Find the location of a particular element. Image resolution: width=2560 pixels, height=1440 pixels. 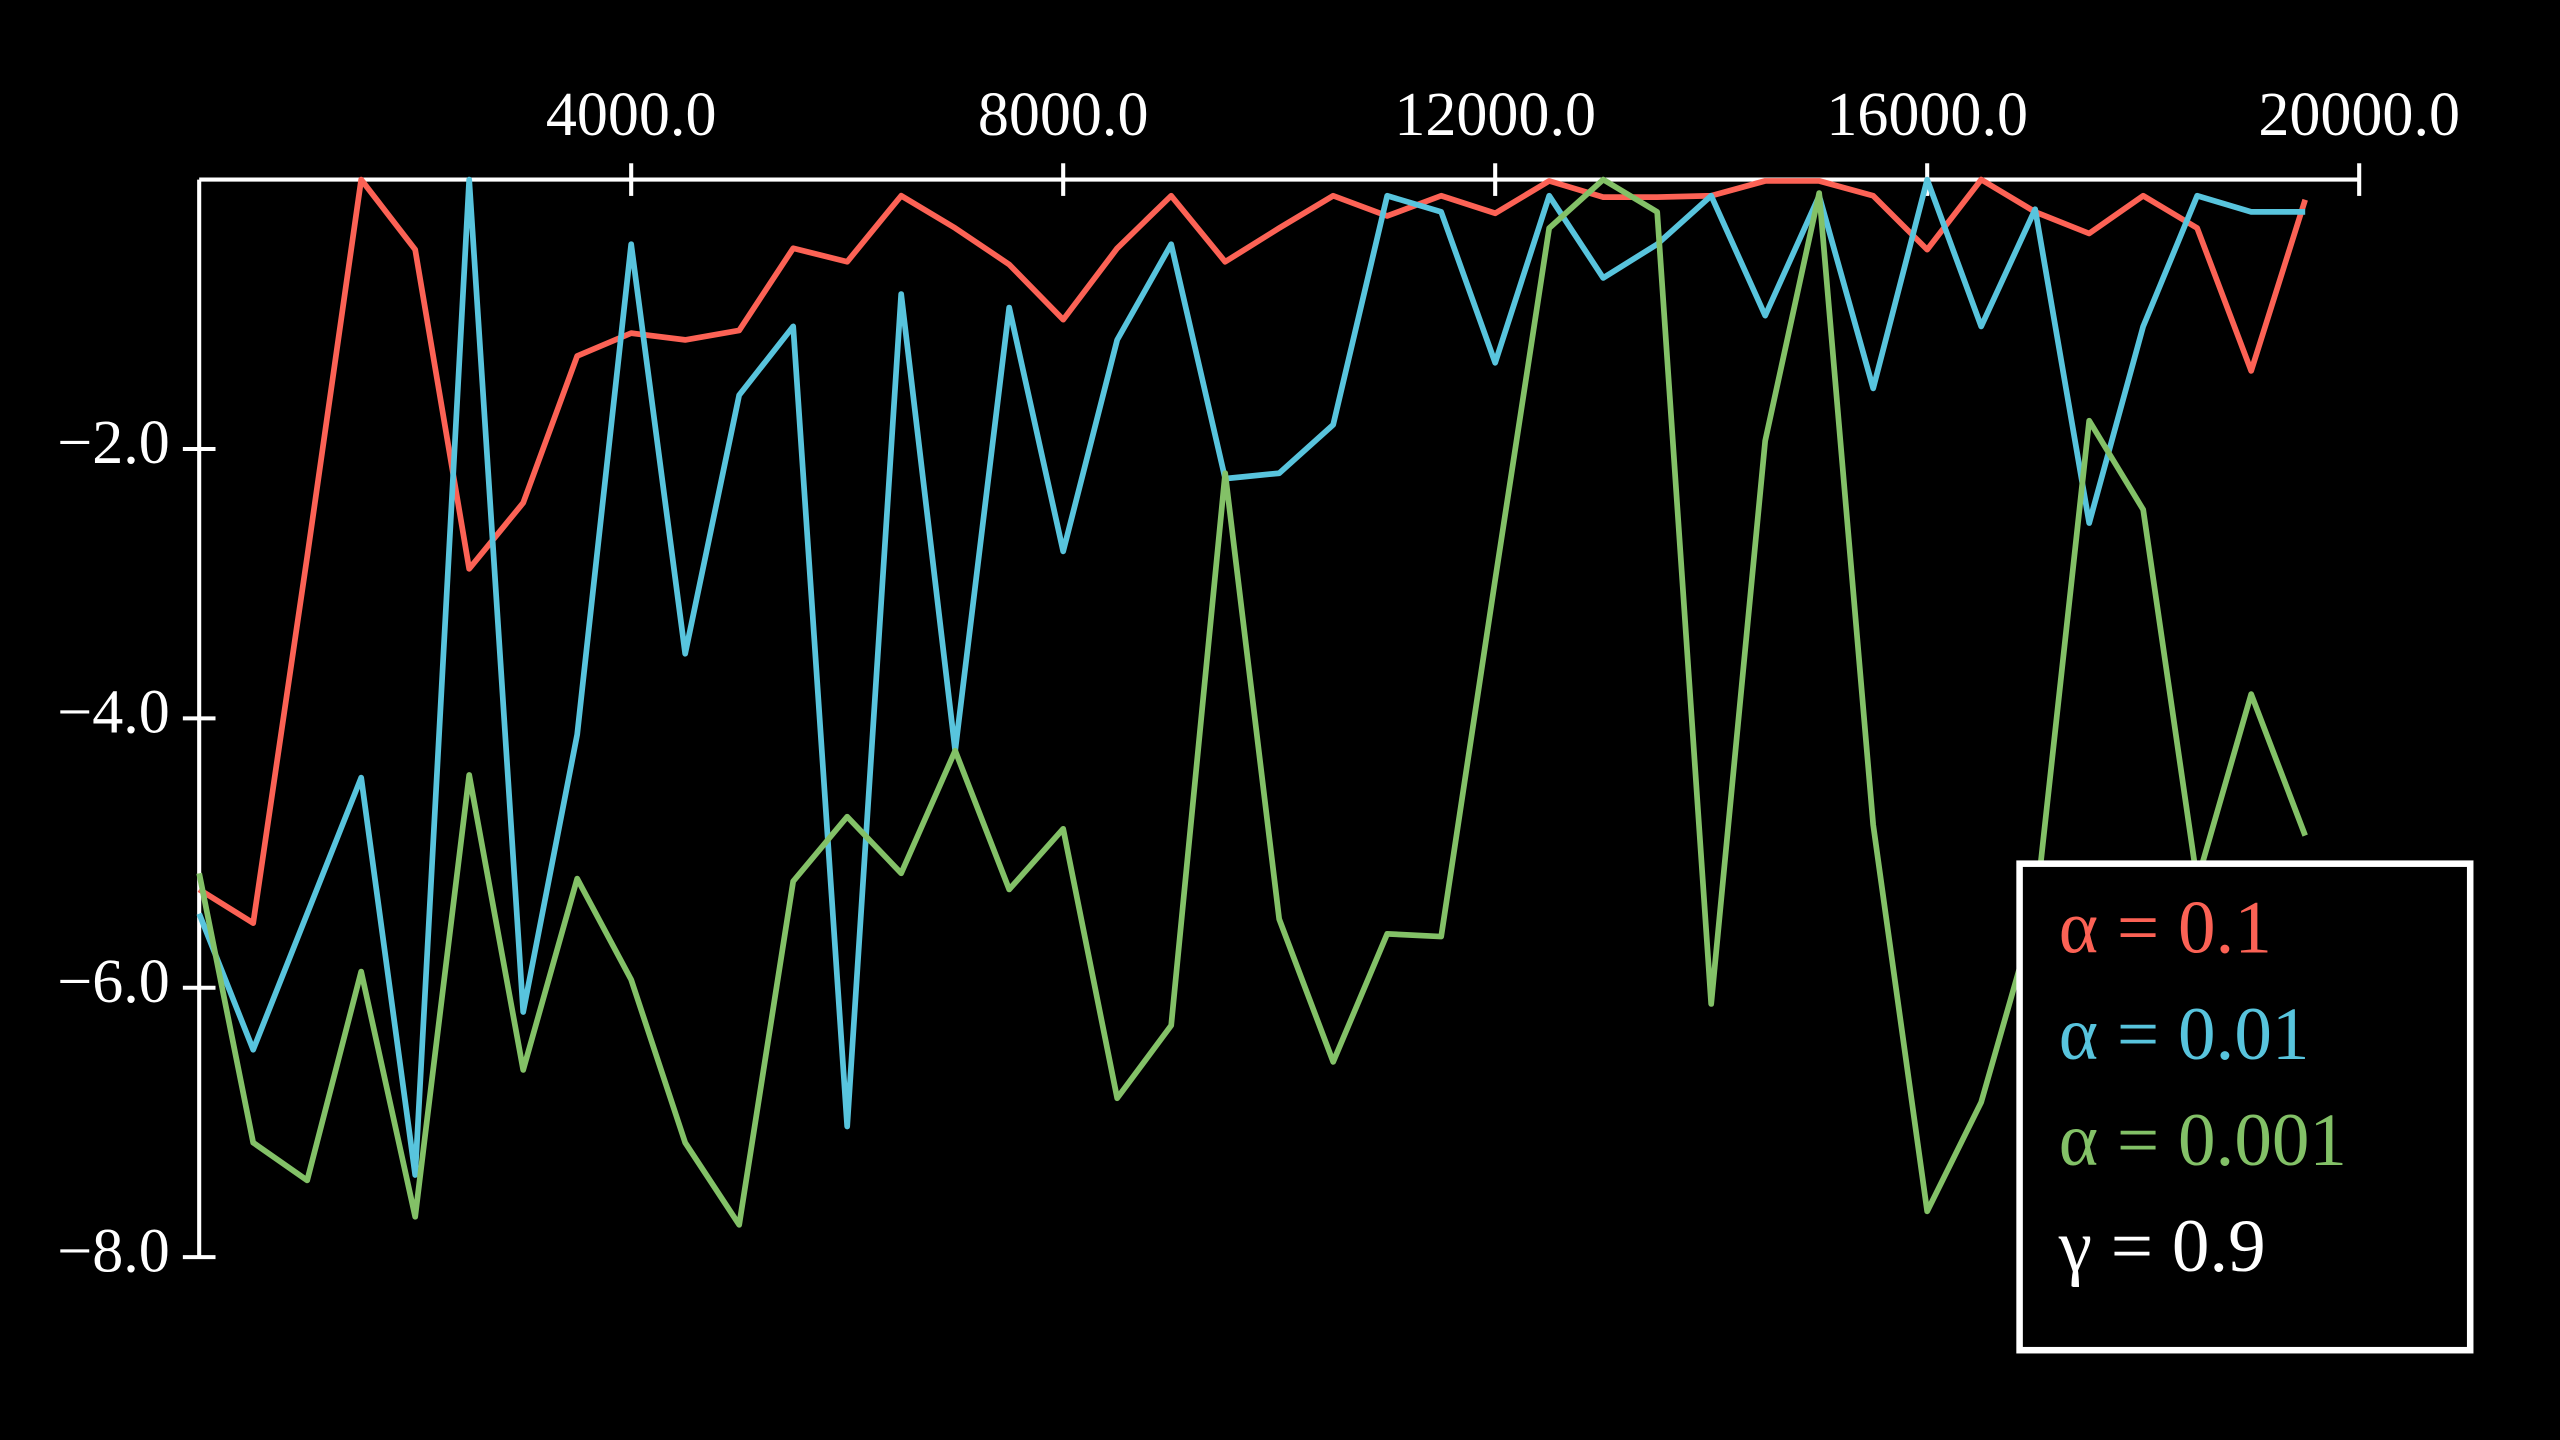

legend-entry: α = 0.1 is located at coordinates (2165, 928).